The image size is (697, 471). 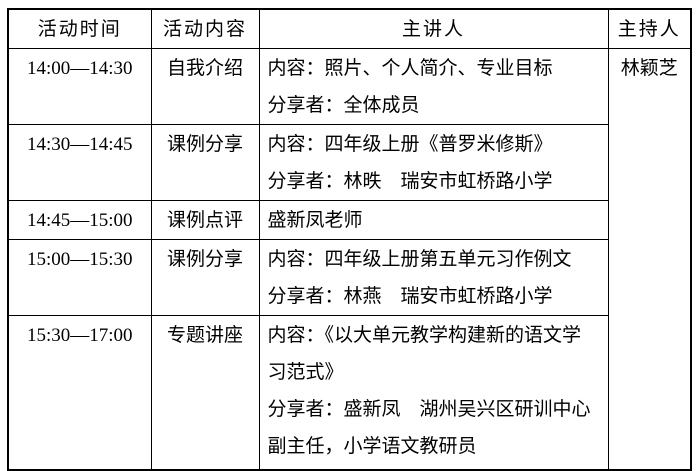 What do you see at coordinates (429, 428) in the screenshot?
I see `speaker-sharer-line: 分享者：盛新凤 湖州吴兴区研训中心副主任，小学语文教研员` at bounding box center [429, 428].